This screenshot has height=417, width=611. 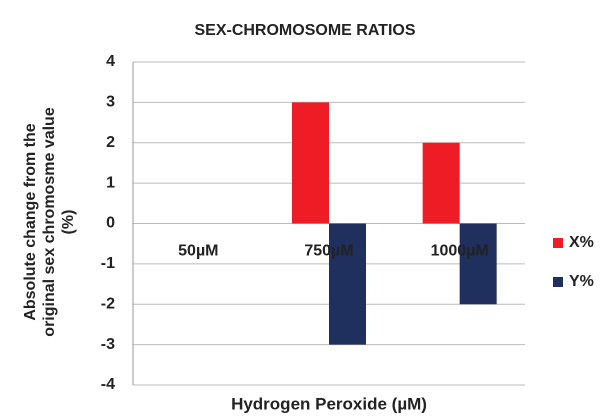 I want to click on y-tick-label: 4, so click(x=110, y=61).